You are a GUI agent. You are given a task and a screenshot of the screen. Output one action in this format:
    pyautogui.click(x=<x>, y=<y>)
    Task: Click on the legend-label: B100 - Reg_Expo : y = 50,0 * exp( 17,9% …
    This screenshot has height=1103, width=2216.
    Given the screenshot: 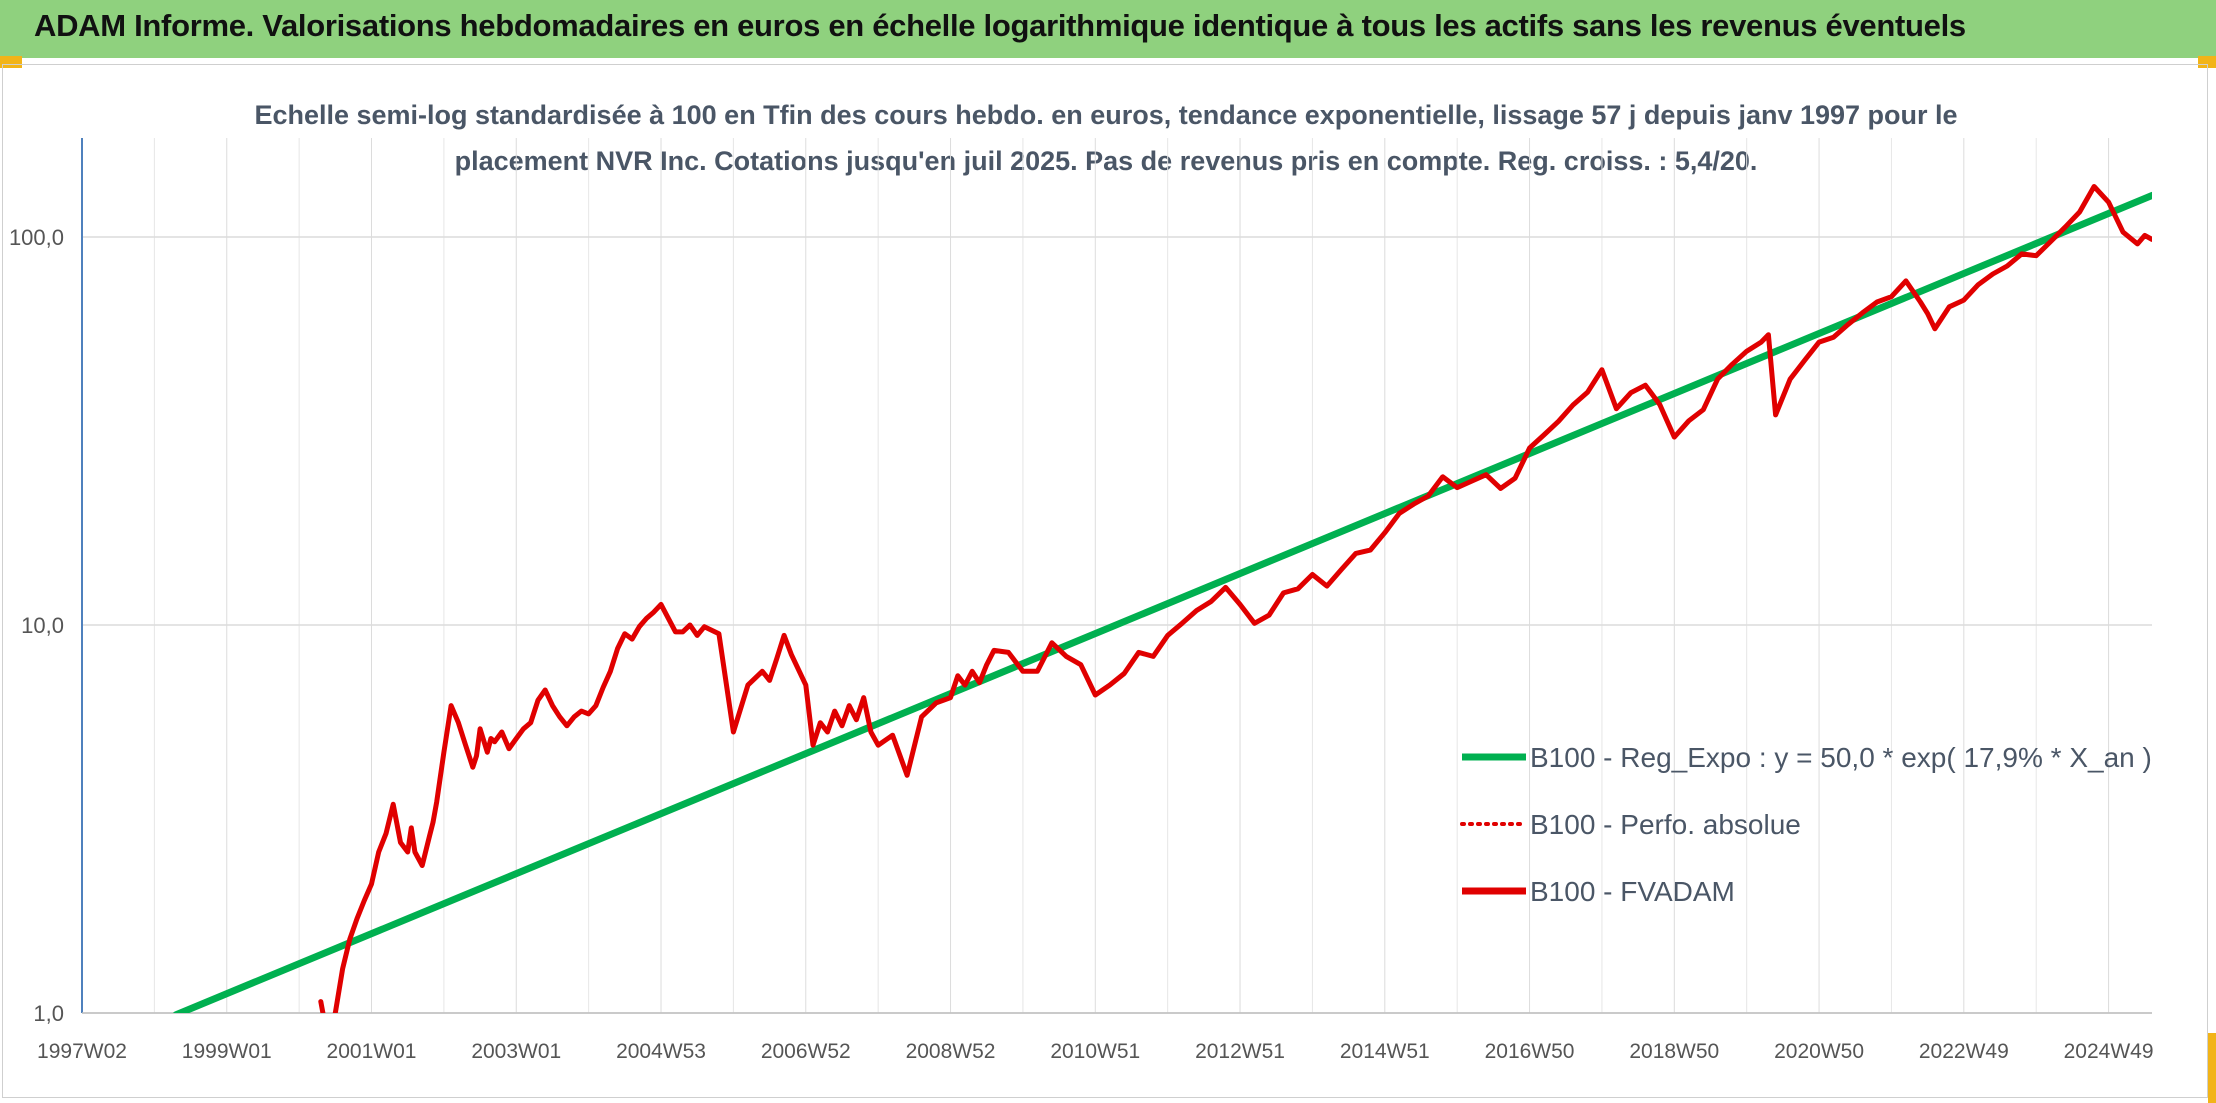 What is the action you would take?
    pyautogui.click(x=1841, y=757)
    